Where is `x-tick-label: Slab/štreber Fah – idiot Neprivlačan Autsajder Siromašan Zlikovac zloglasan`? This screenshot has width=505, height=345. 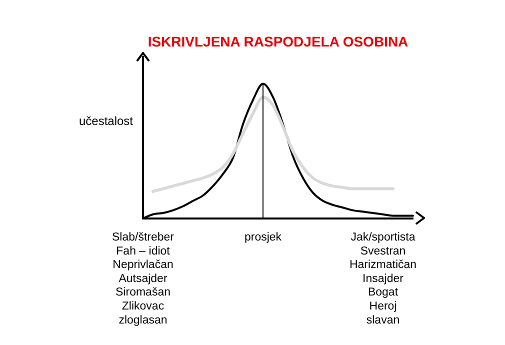
x-tick-label: Slab/štreber Fah – idiot Neprivlačan Autsajder Siromašan Zlikovac zloglasan is located at coordinates (143, 278).